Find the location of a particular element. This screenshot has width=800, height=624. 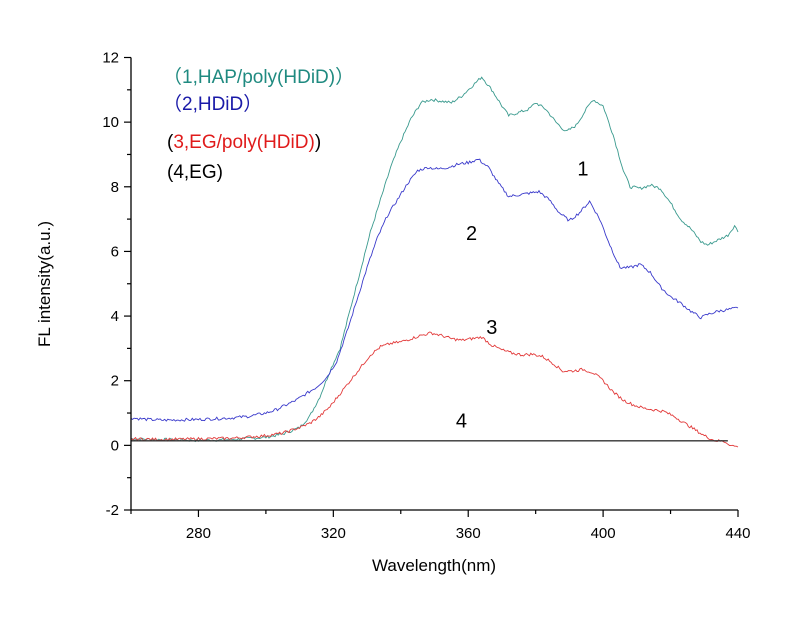

y-tick-label: 4 is located at coordinates (115, 316).